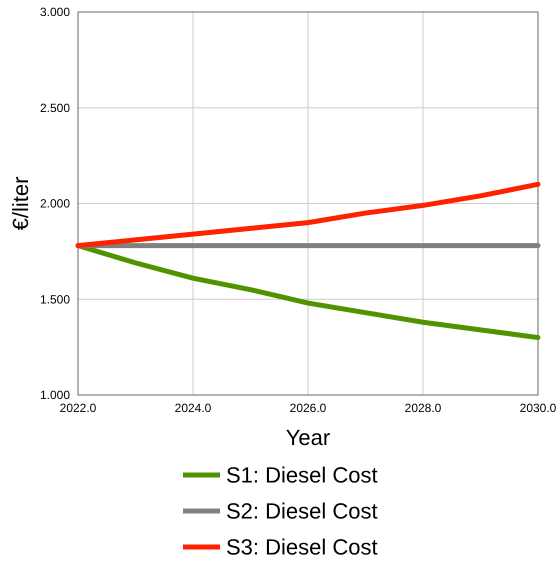 The height and width of the screenshot is (562, 558). What do you see at coordinates (193, 408) in the screenshot?
I see `x-tick-label: 2024.0` at bounding box center [193, 408].